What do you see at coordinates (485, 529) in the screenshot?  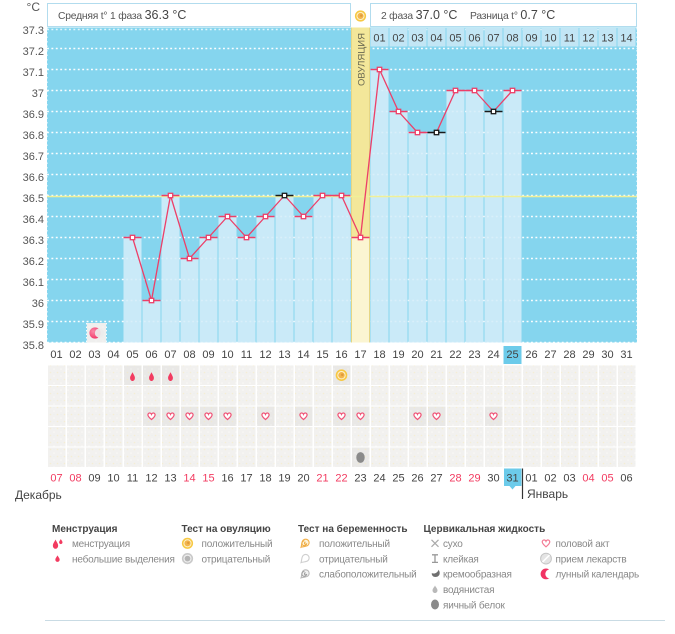 I see `svg-text: Цервикальная жидкость` at bounding box center [485, 529].